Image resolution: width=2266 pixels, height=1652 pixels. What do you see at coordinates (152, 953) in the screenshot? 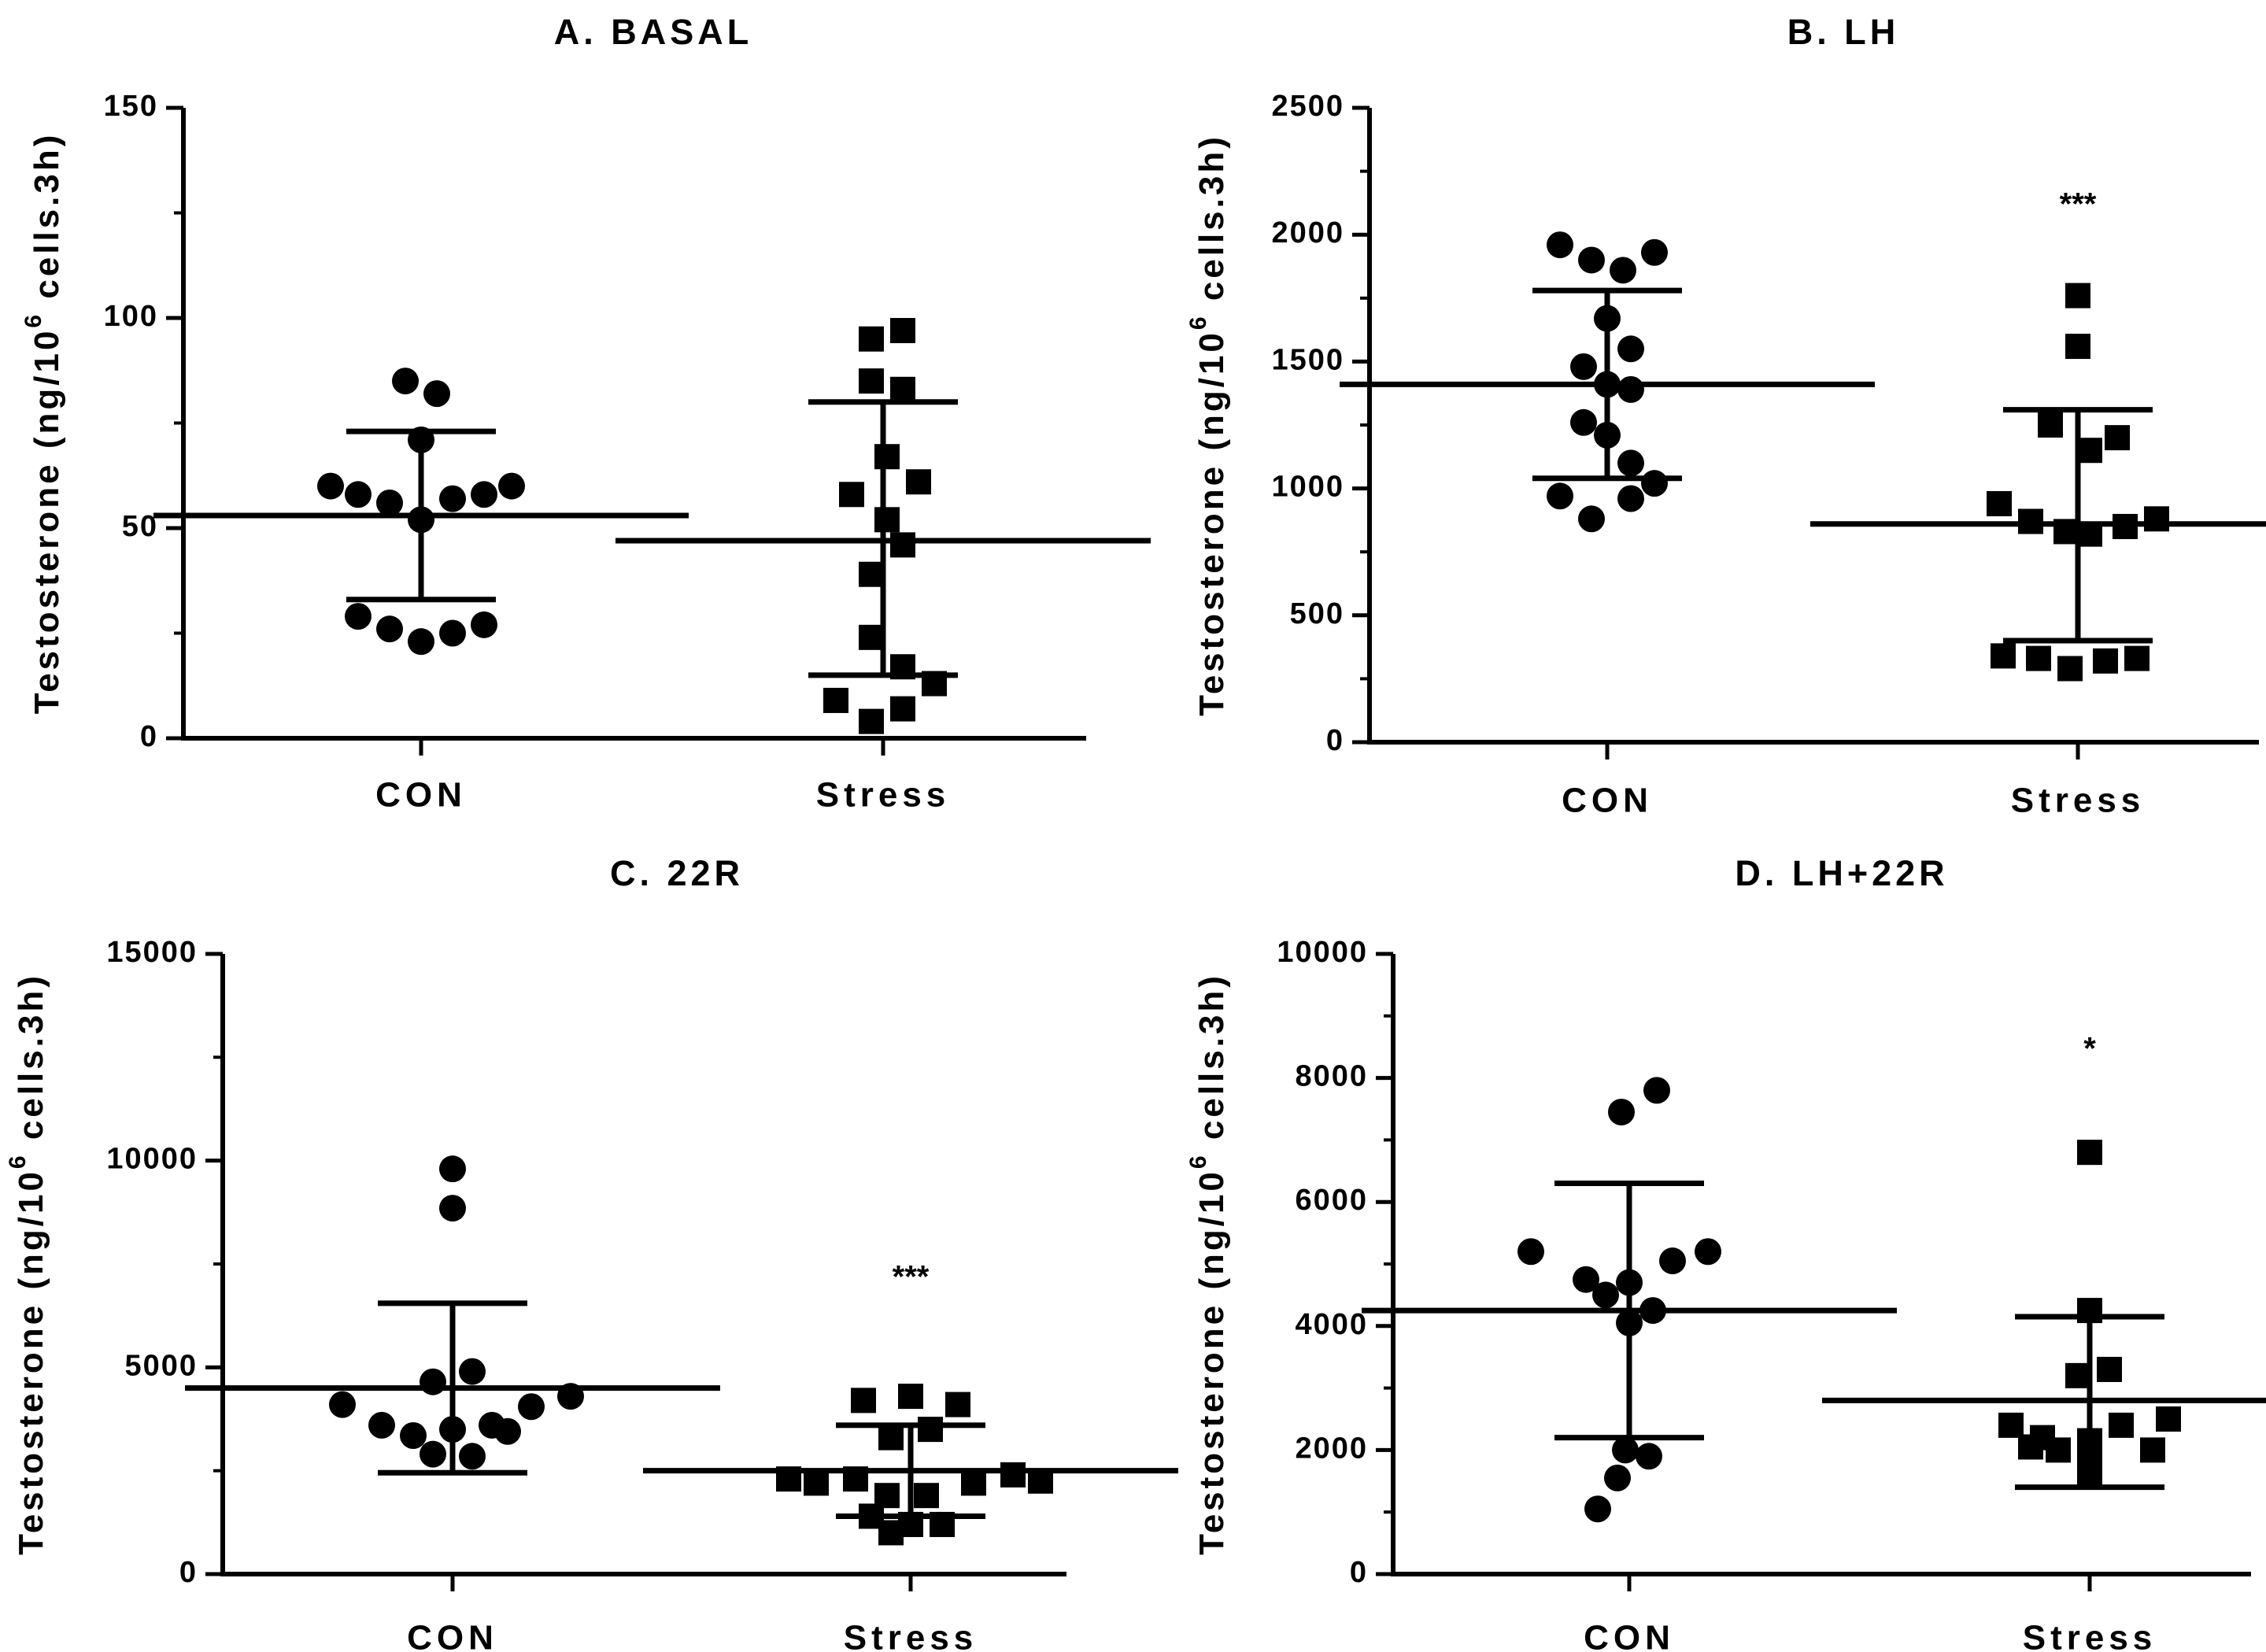
I see `y-tick-label: 15000` at bounding box center [152, 953].